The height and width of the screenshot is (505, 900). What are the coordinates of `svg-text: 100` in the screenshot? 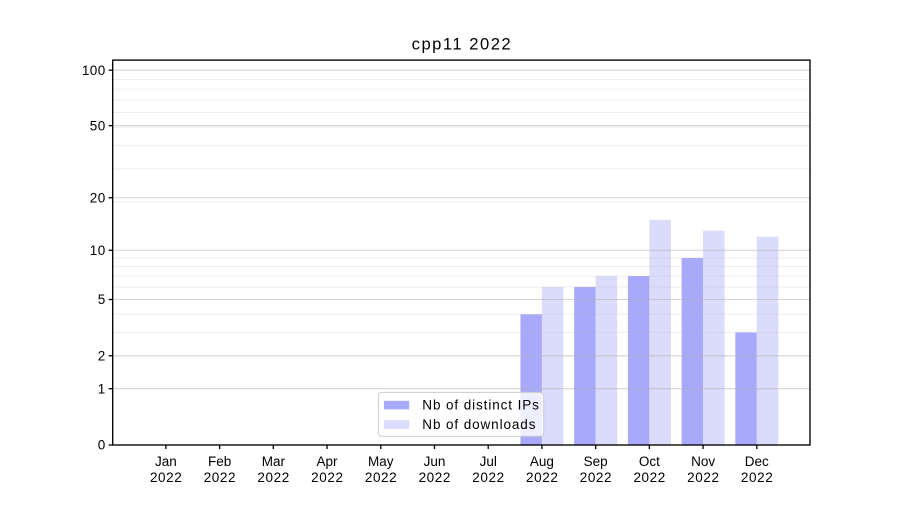 It's located at (94, 70).